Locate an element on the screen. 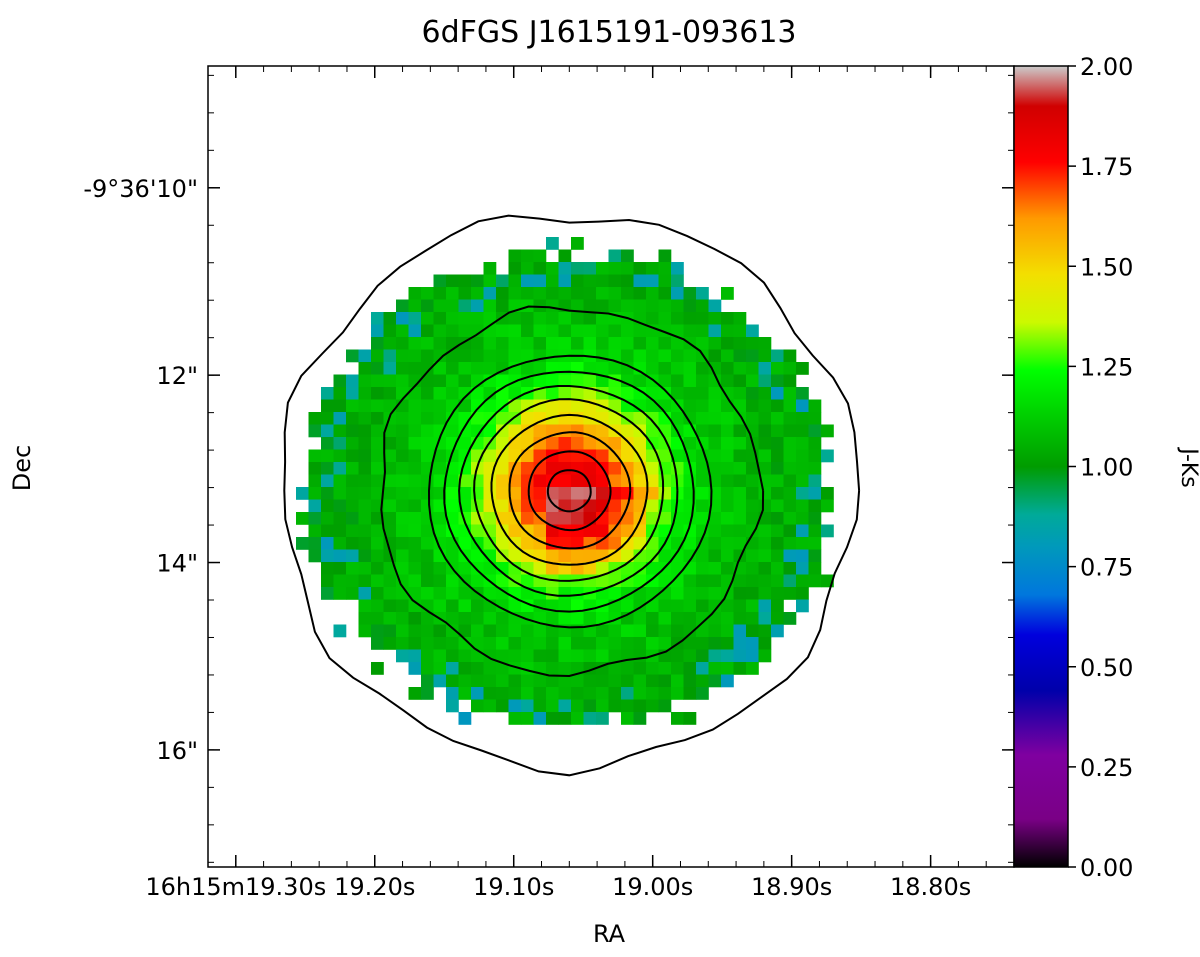 The width and height of the screenshot is (1200, 957). contour-line is located at coordinates (570, 490).